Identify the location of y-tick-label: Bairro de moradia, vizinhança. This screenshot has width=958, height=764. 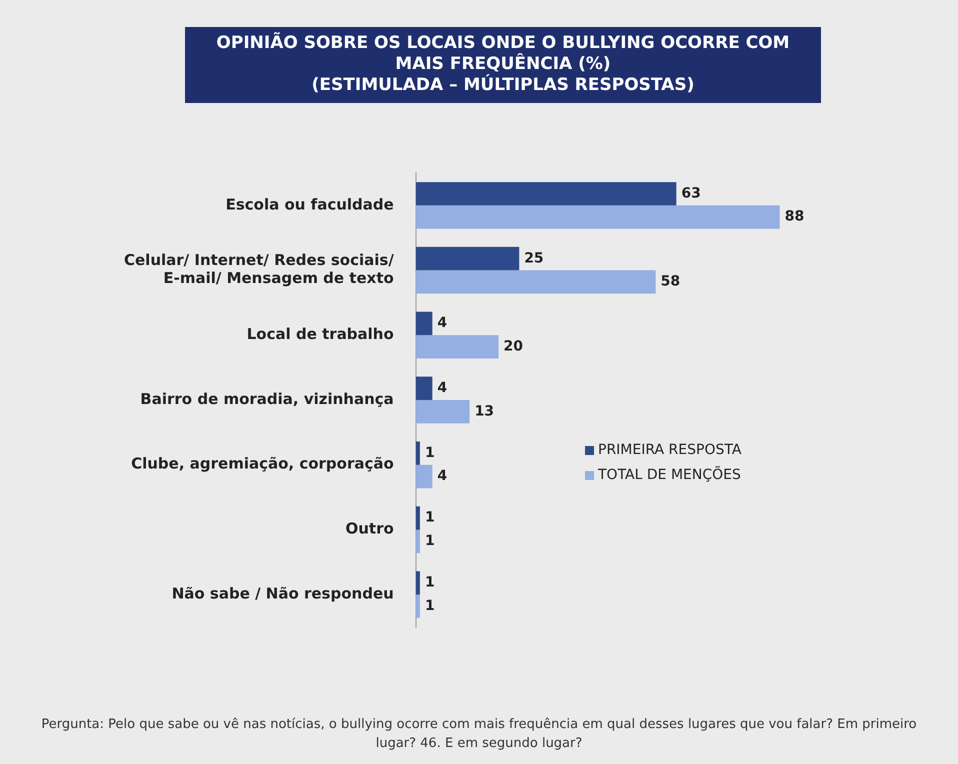
(267, 399).